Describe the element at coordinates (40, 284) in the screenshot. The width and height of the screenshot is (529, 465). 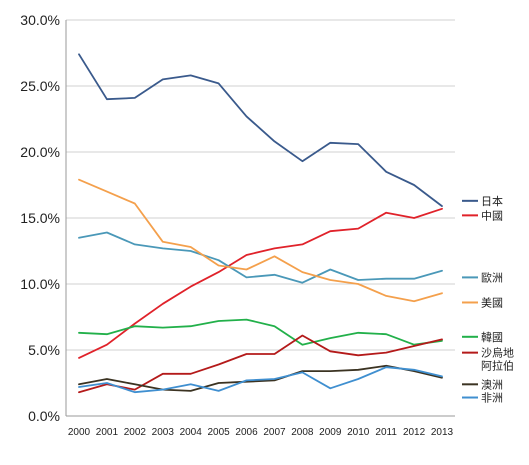
I see `y-tick-label: 10.0%` at that location.